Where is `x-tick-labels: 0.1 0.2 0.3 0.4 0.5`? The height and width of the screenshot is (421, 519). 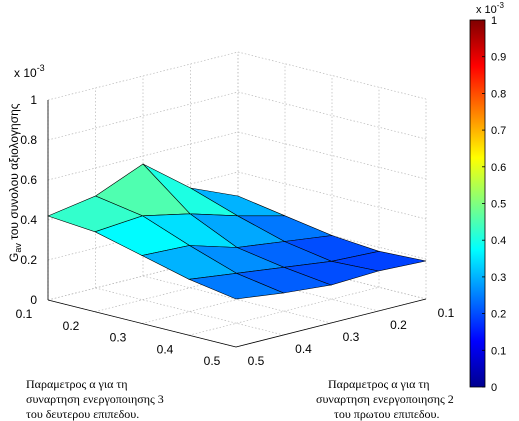
x-tick-labels: 0.1 0.2 0.3 0.4 0.5 is located at coordinates (351, 337).